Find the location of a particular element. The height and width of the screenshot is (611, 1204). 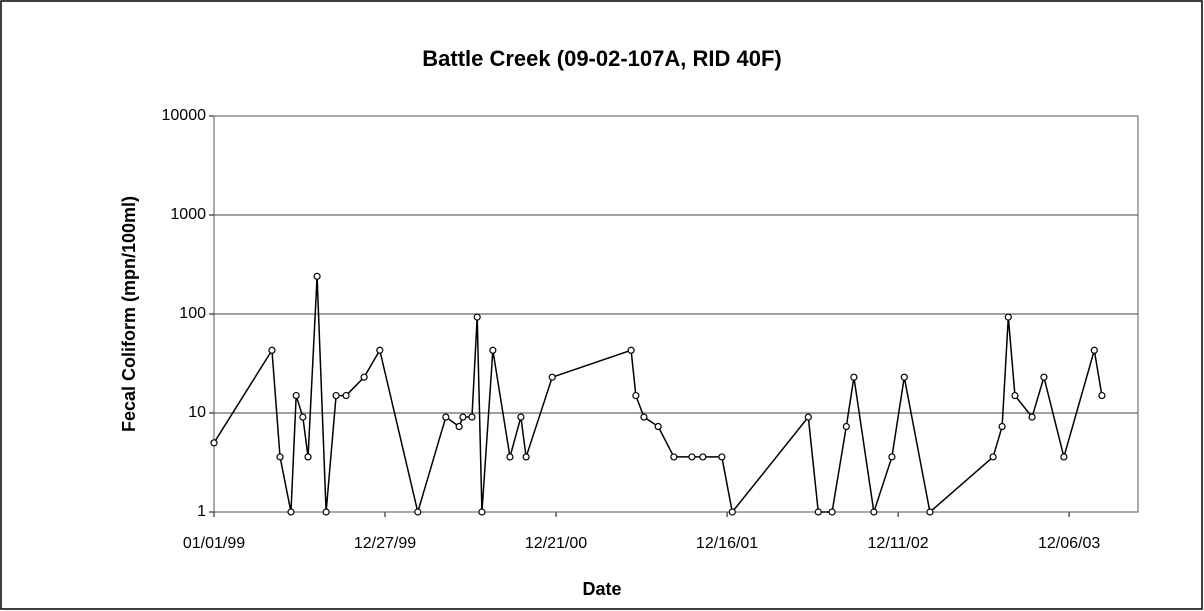

x-tick-label: 12/16/01 is located at coordinates (727, 543).